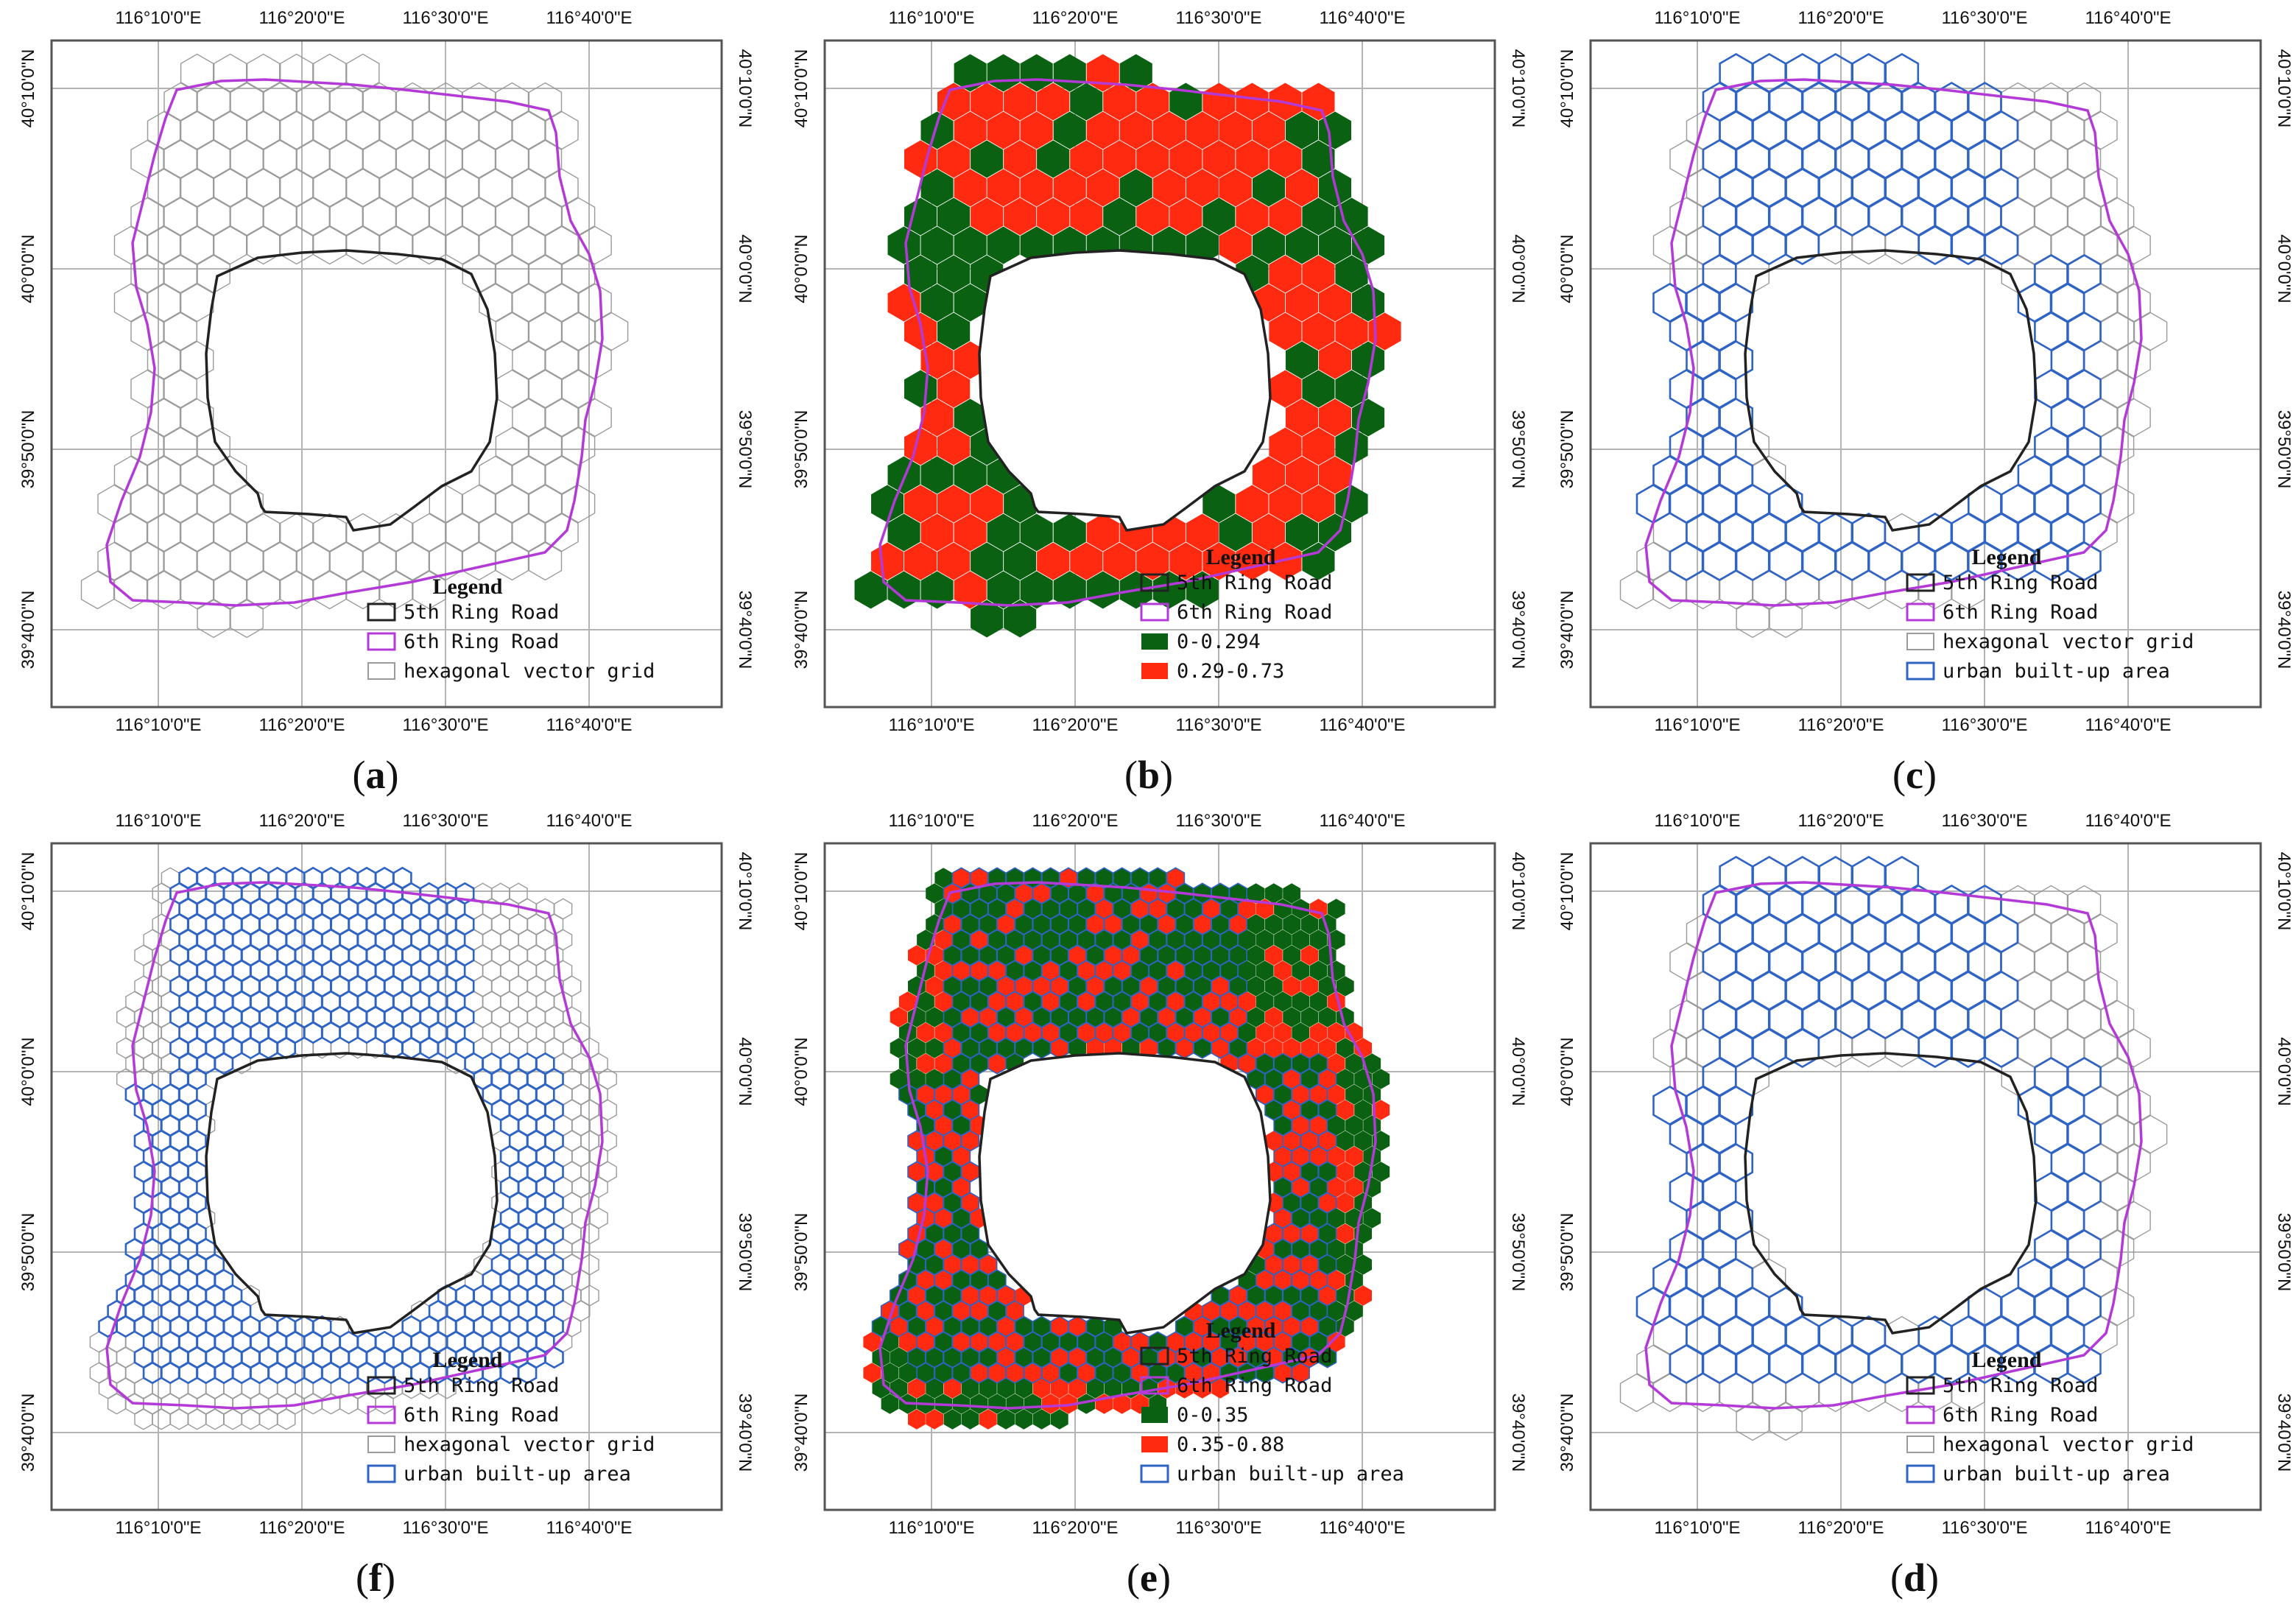  What do you see at coordinates (1155, 641) in the screenshot?
I see `legend-swatch-low` at bounding box center [1155, 641].